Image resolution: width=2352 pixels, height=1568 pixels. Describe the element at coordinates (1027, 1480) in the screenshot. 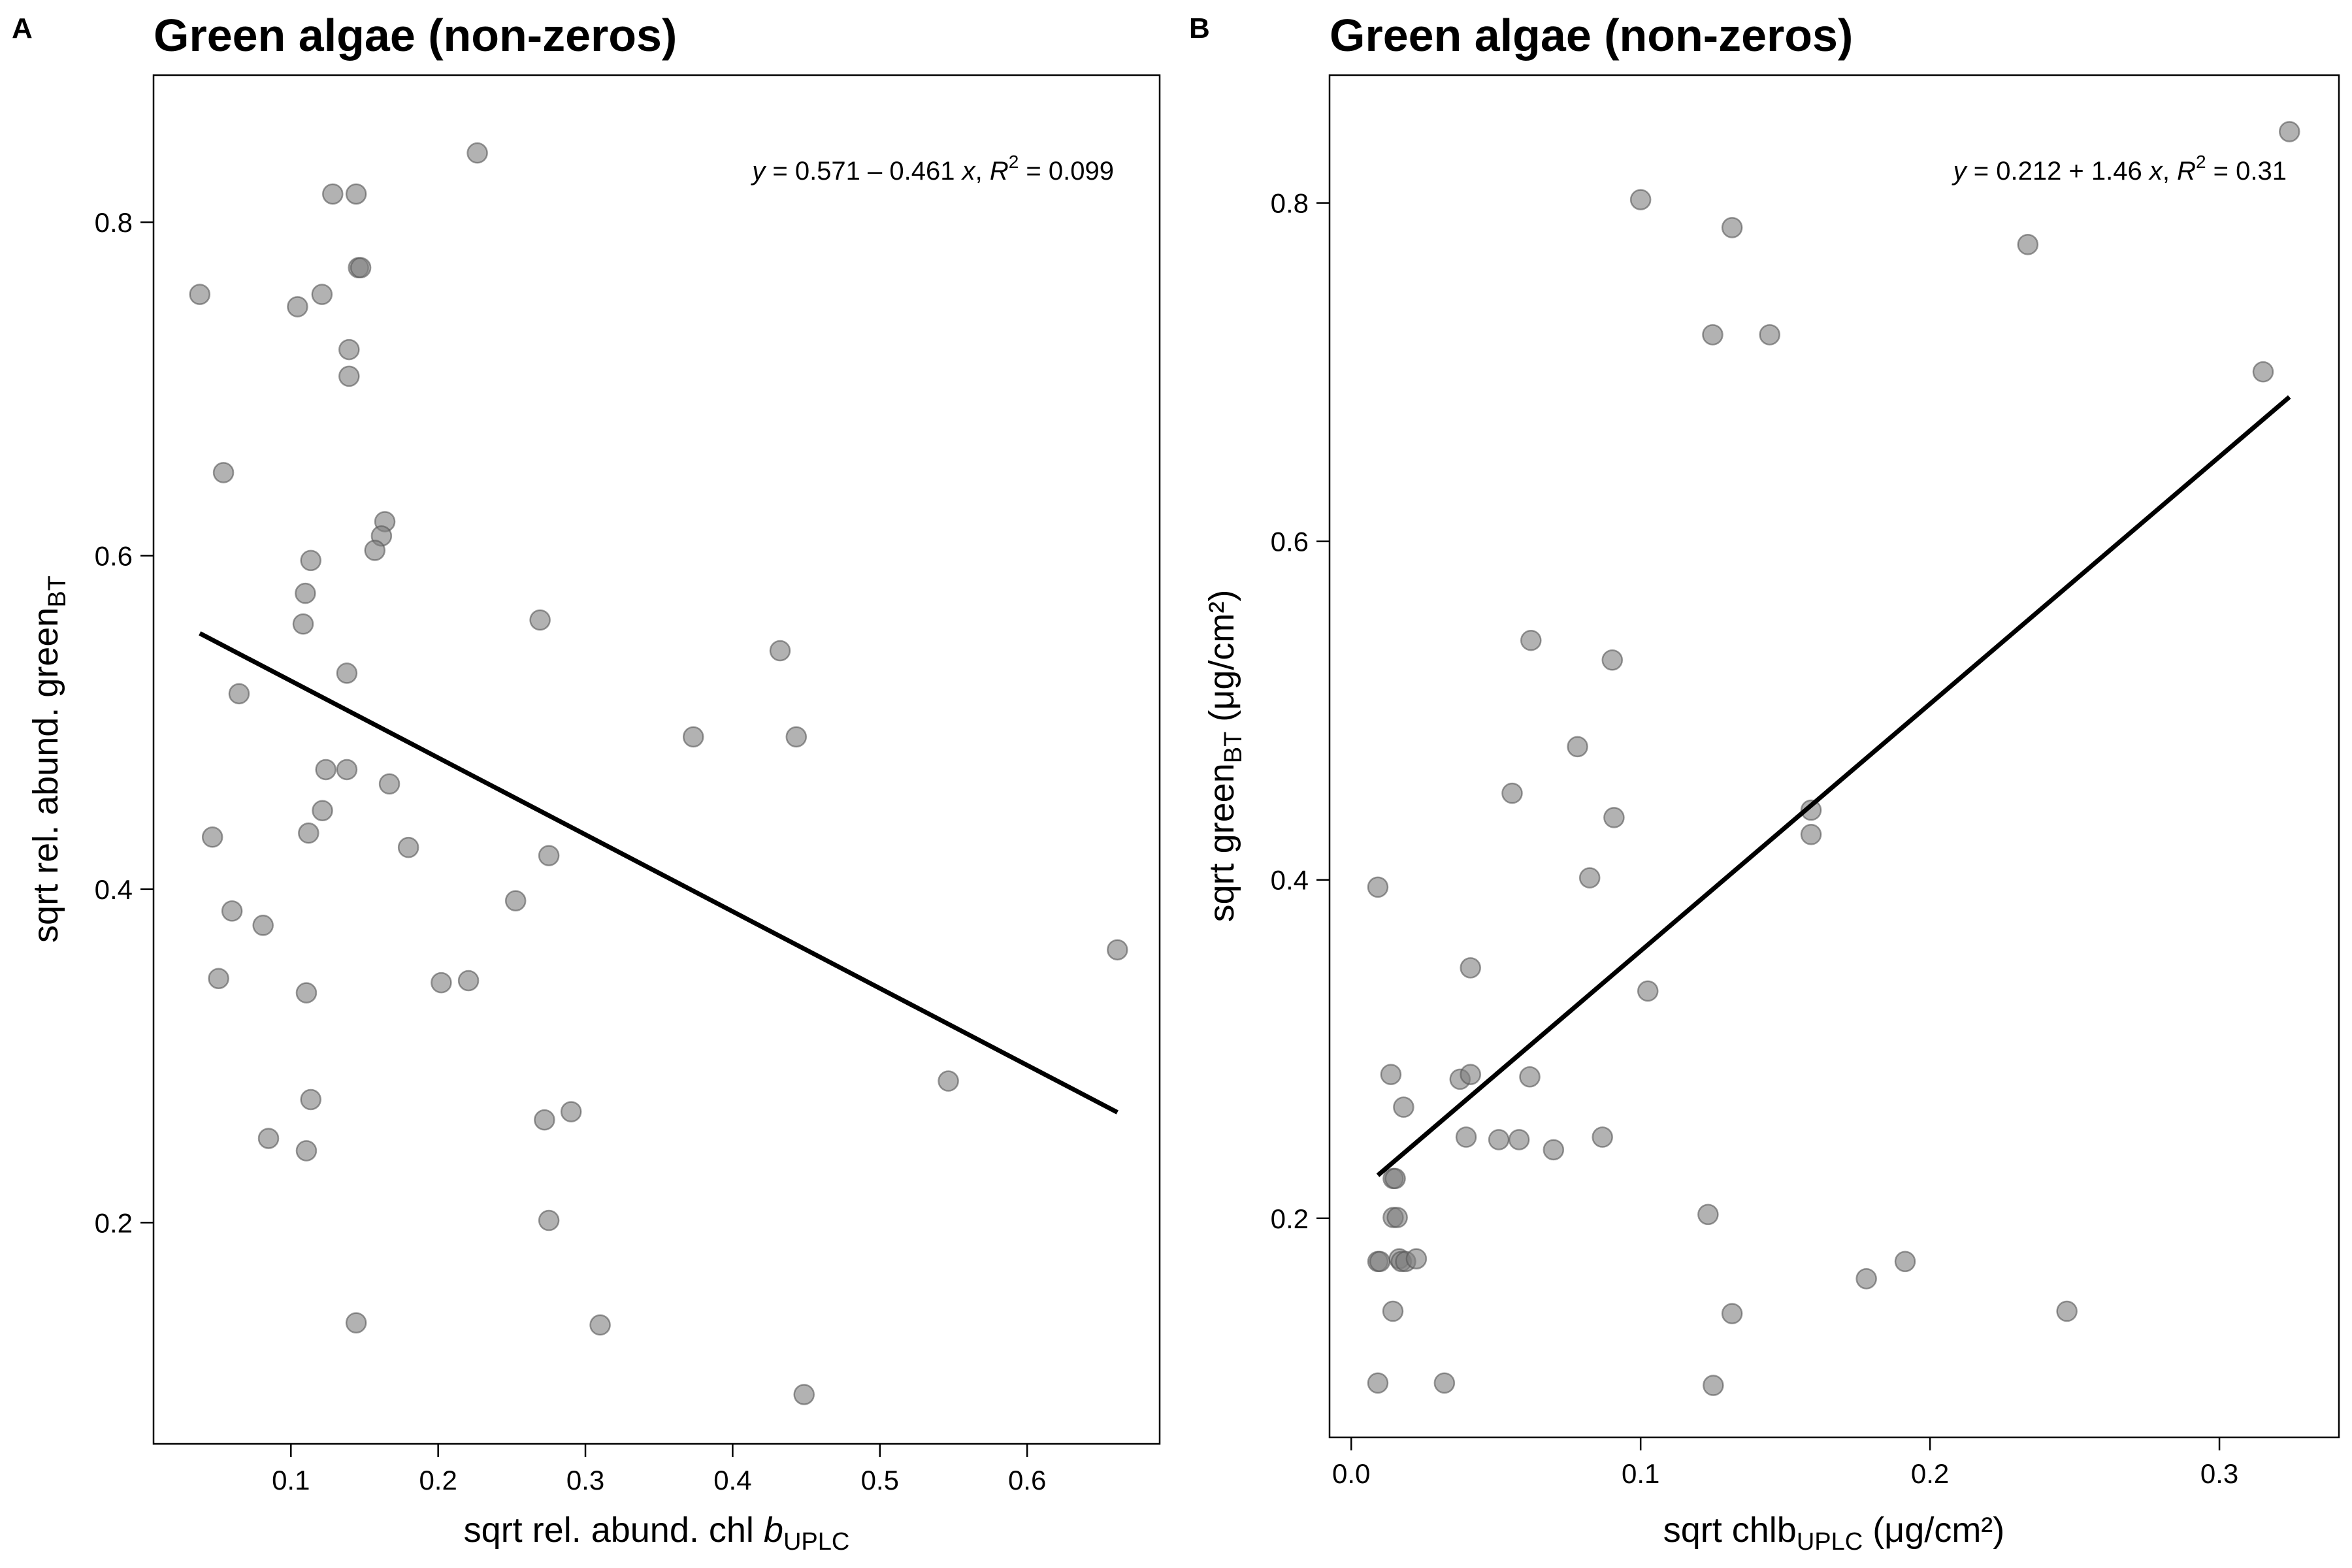

I see `panel-a-x-tick-label: 0.6` at that location.